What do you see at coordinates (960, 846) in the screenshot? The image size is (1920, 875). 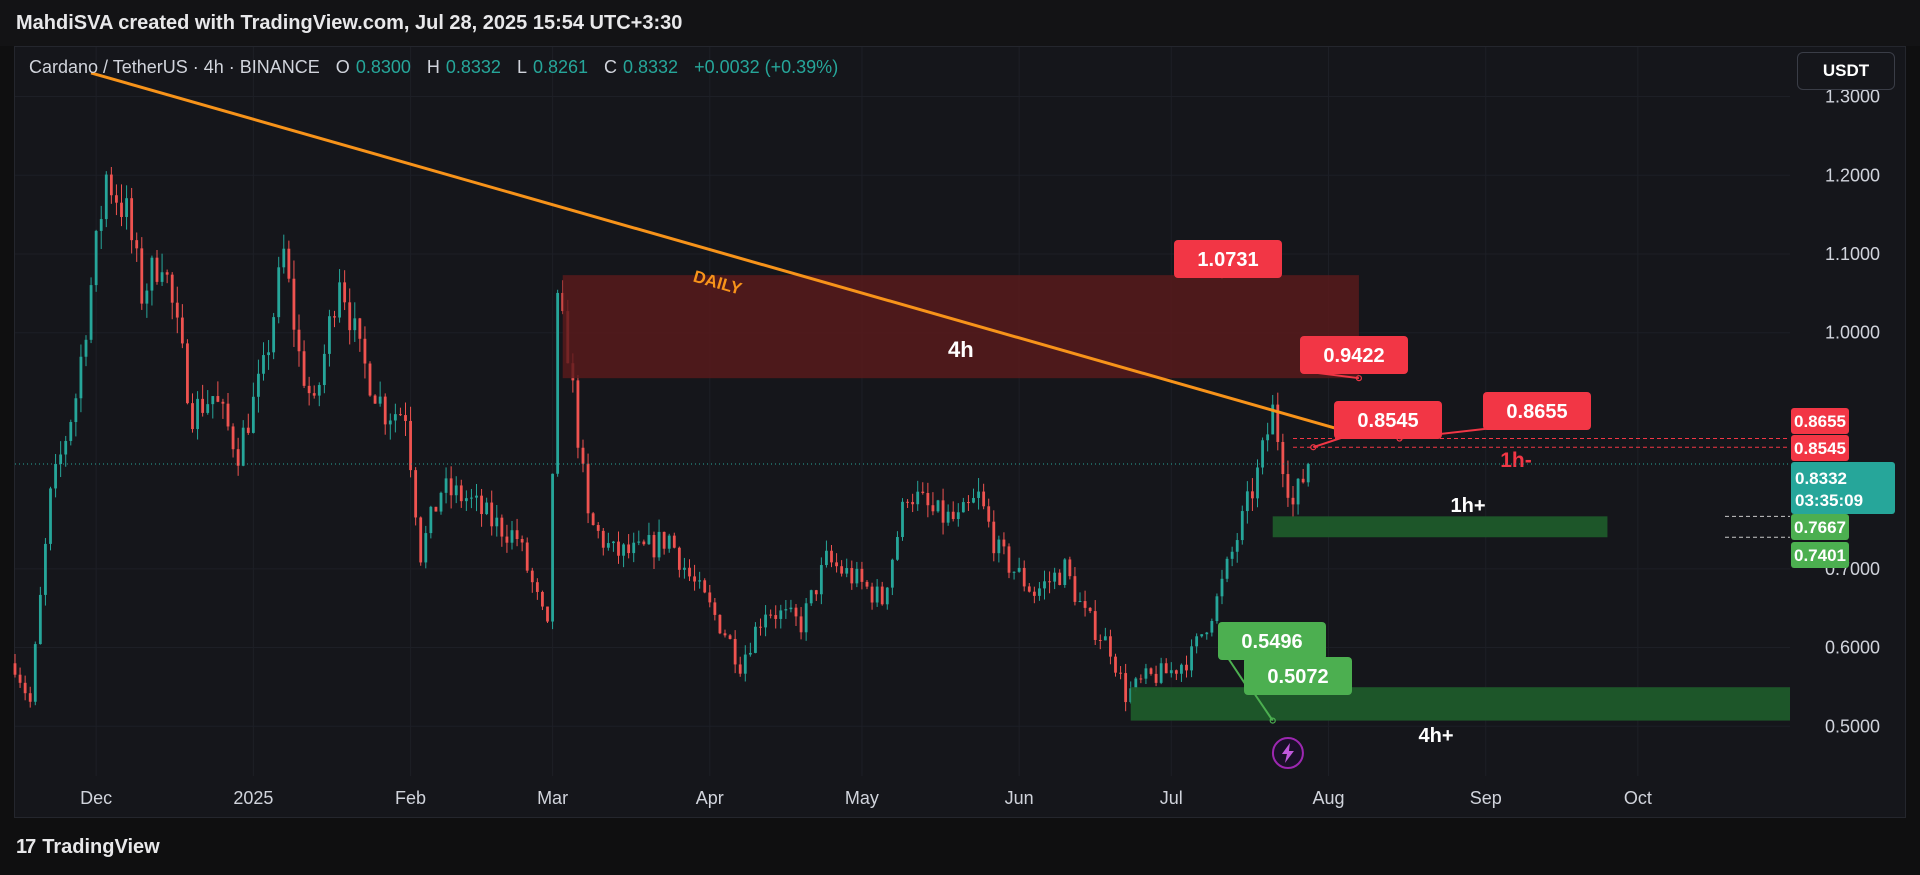 I see `footer-bar` at bounding box center [960, 846].